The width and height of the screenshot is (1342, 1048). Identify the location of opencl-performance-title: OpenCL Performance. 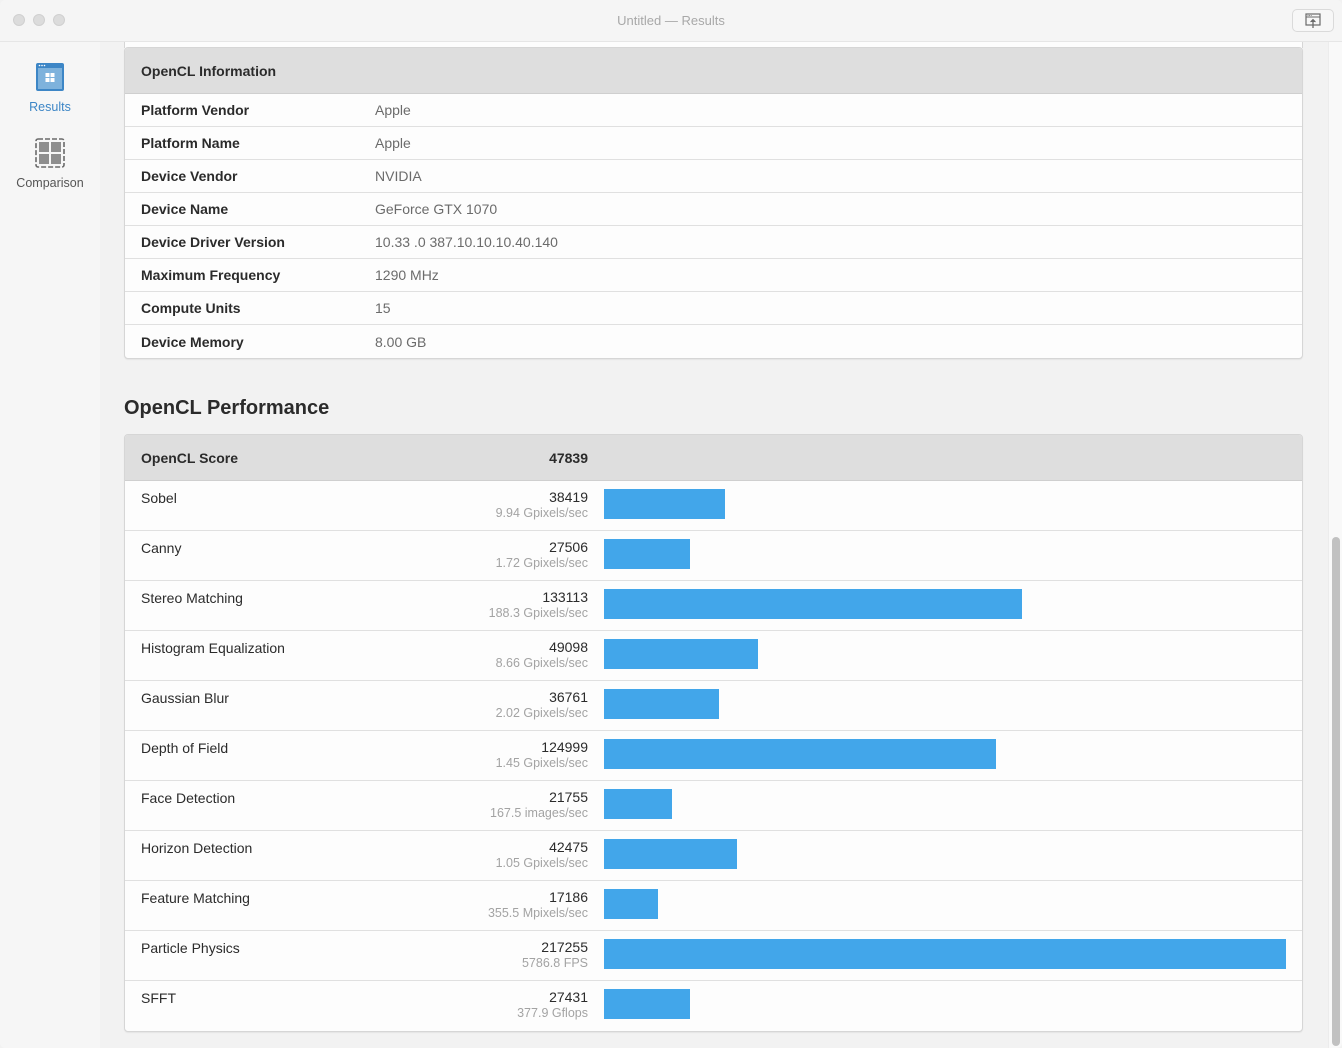
(227, 408).